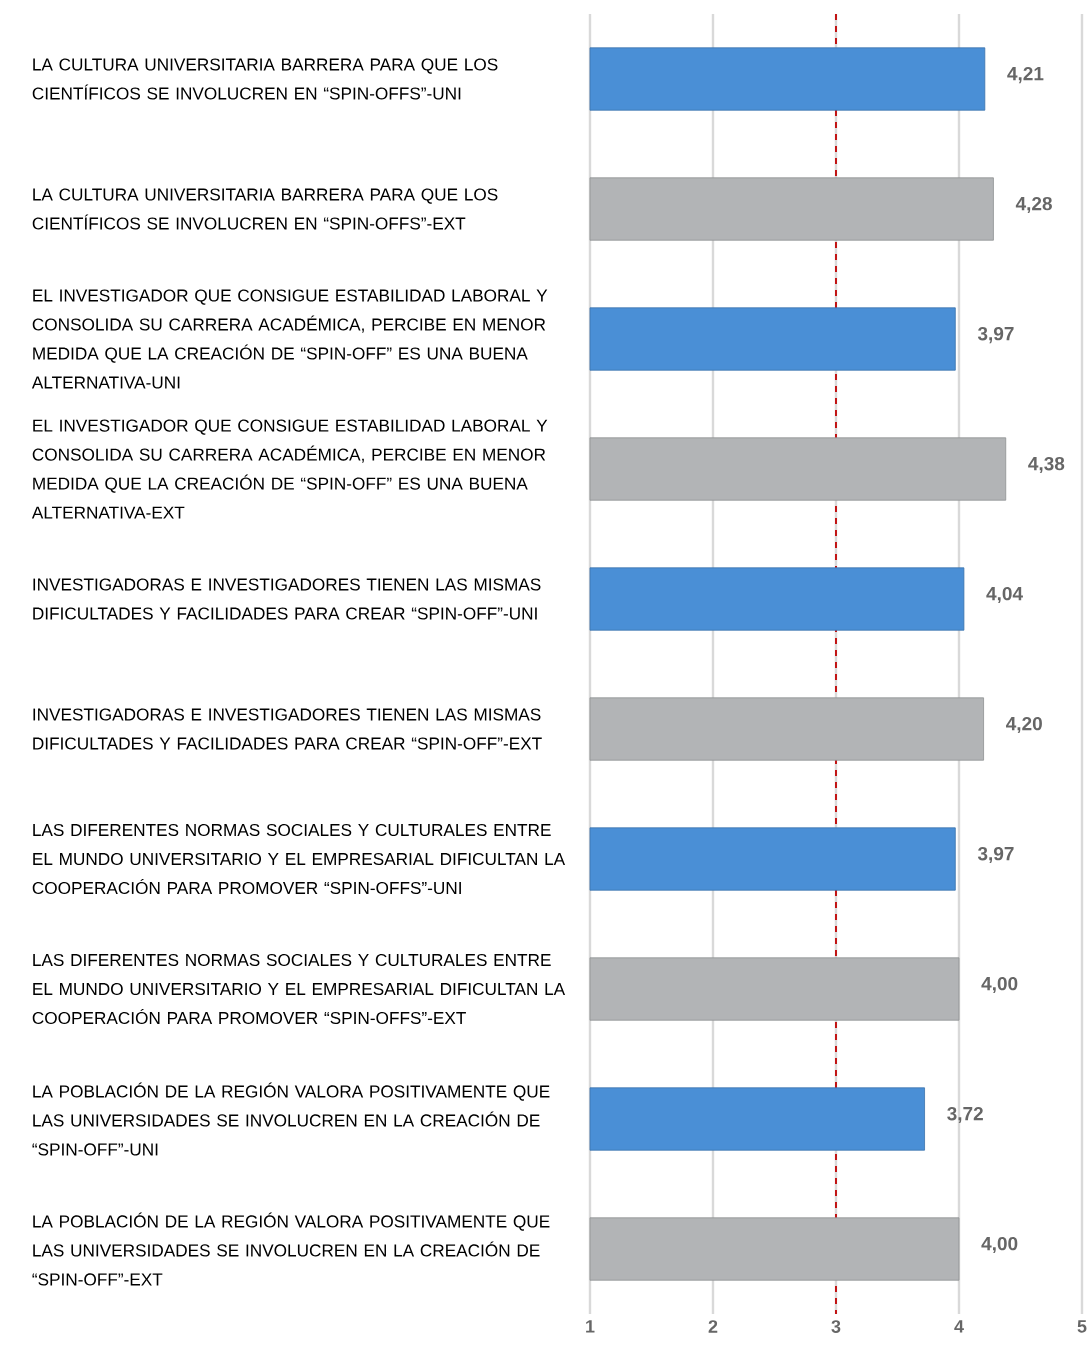 This screenshot has height=1358, width=1090. Describe the element at coordinates (1024, 725) in the screenshot. I see `data-label: 4,20` at that location.